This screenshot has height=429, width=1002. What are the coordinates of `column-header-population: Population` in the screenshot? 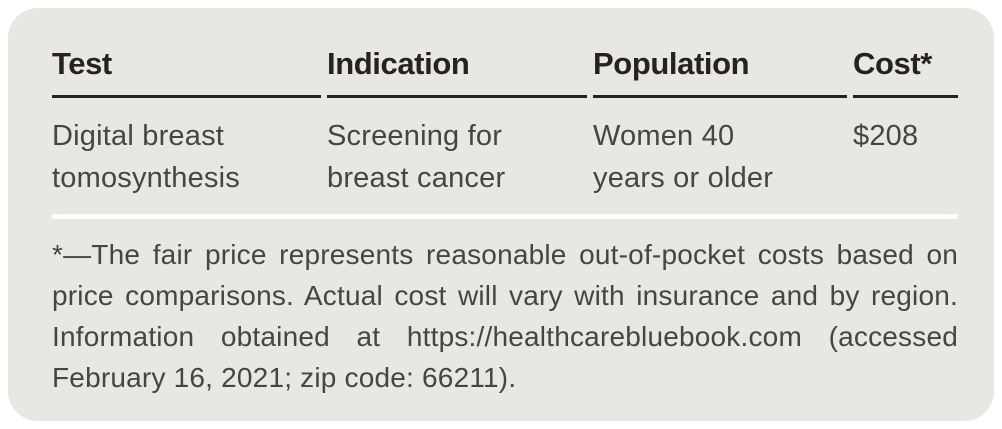 It's located at (720, 73).